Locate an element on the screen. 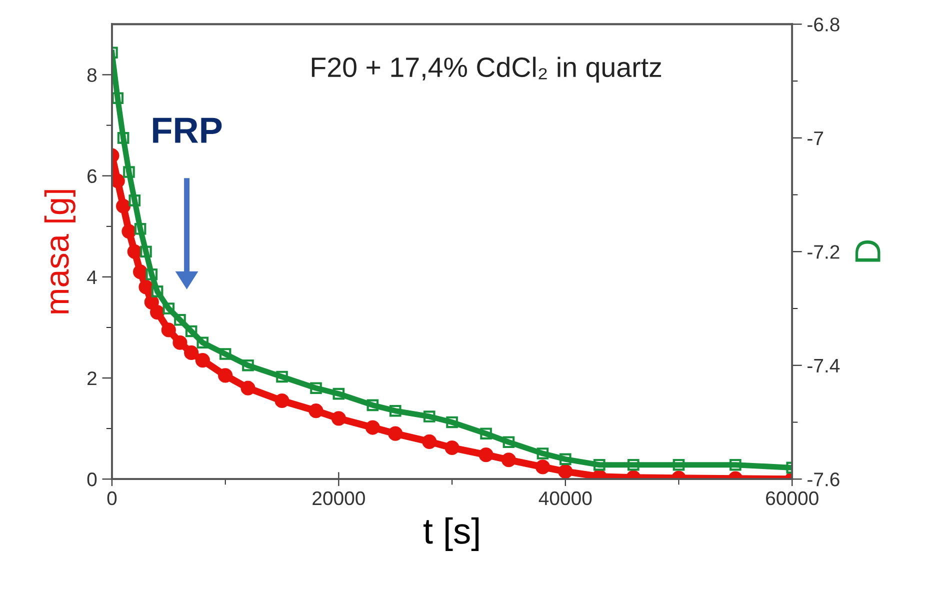  x-tick-label: 20000 is located at coordinates (338, 498).